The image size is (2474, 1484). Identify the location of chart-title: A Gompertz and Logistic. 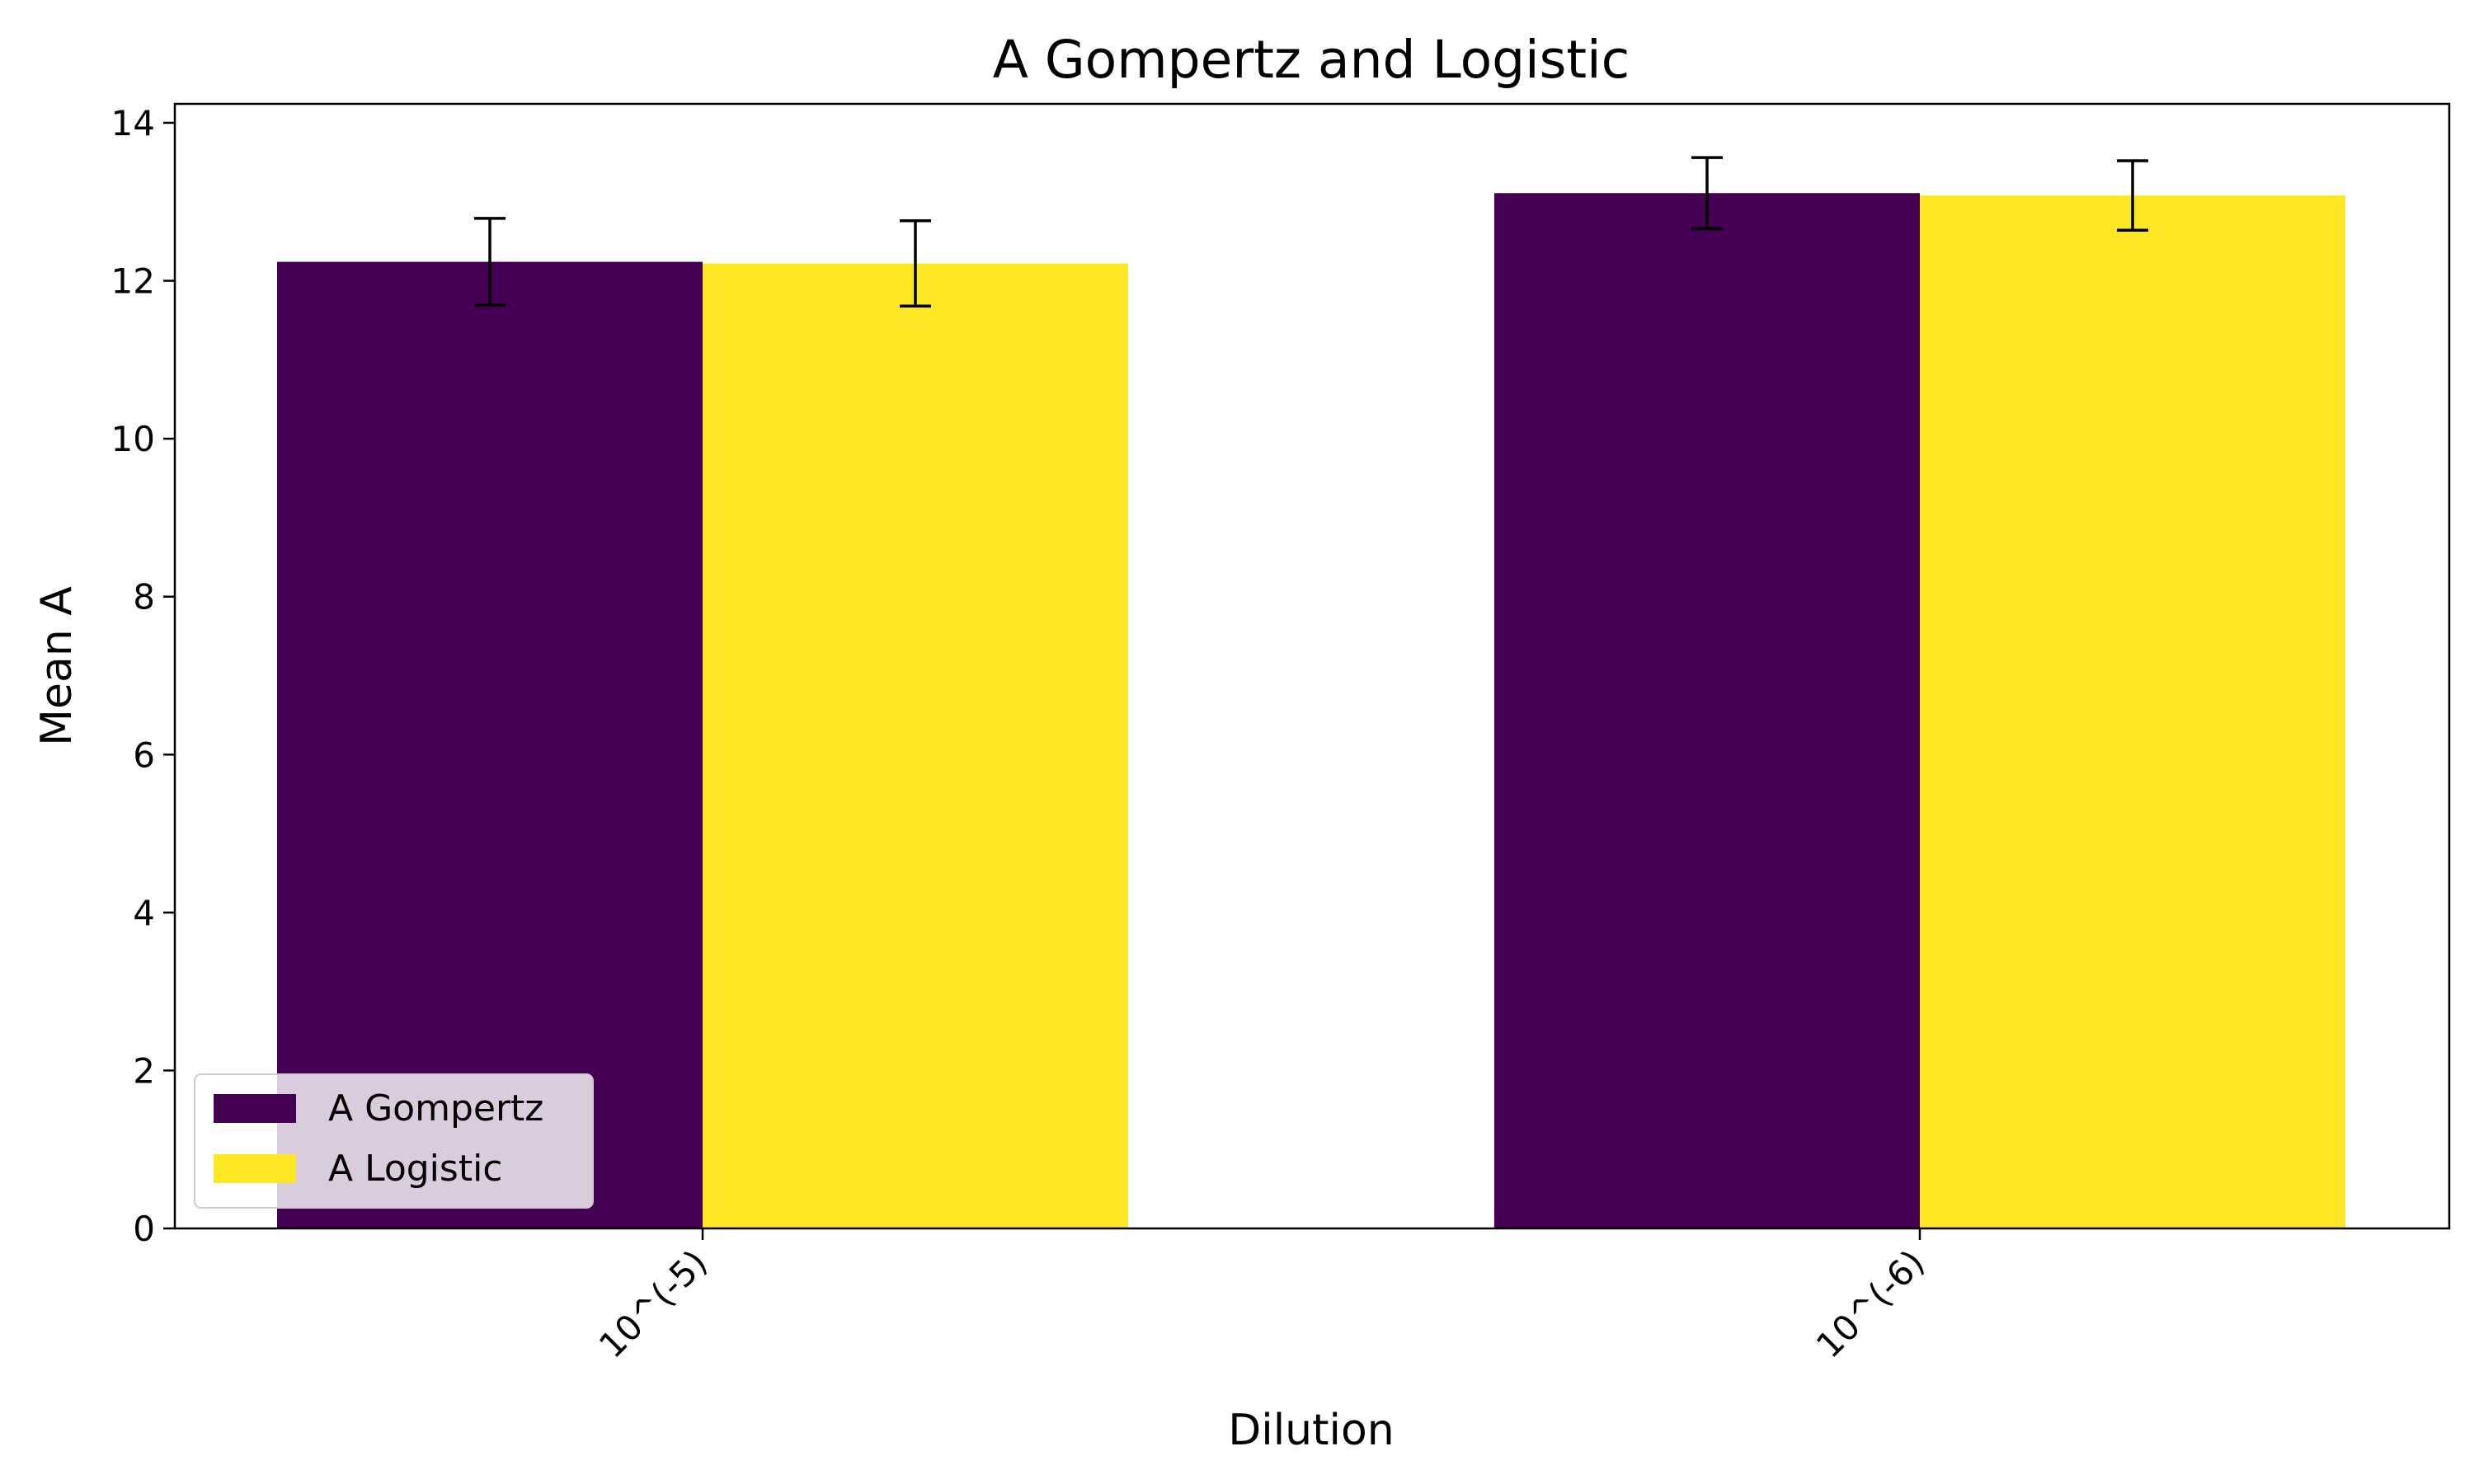
(1311, 60).